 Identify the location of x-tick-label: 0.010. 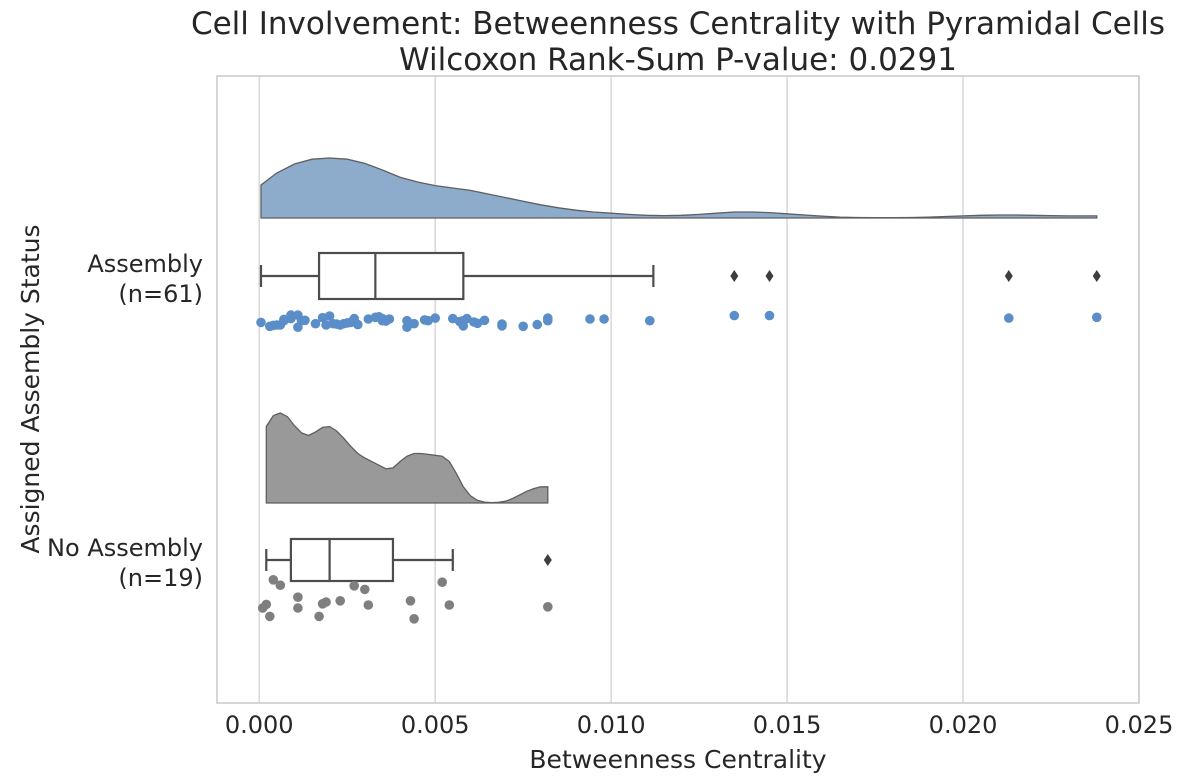
(611, 725).